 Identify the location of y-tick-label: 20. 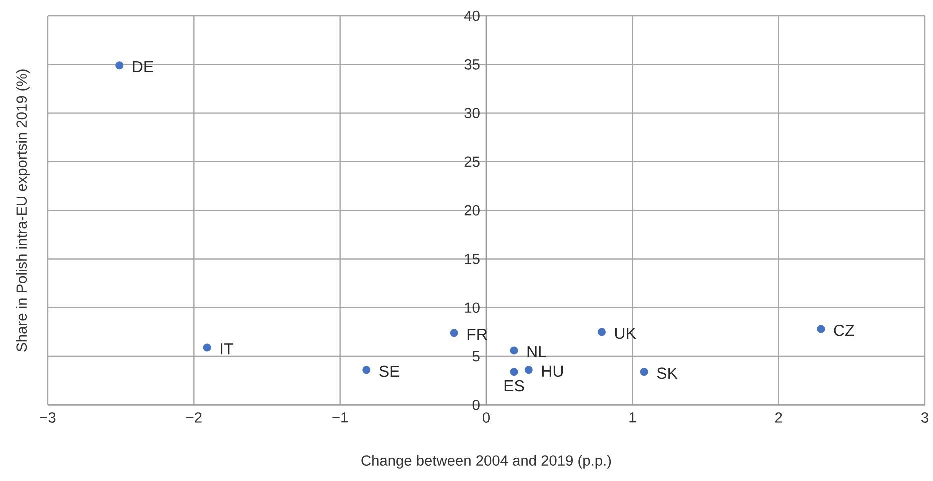
(472, 210).